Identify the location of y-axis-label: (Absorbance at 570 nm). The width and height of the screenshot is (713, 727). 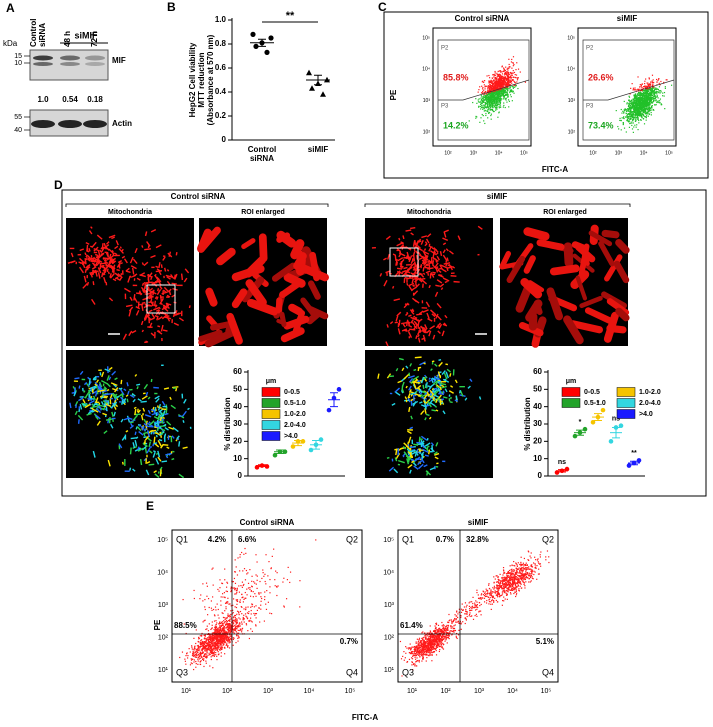
(210, 79).